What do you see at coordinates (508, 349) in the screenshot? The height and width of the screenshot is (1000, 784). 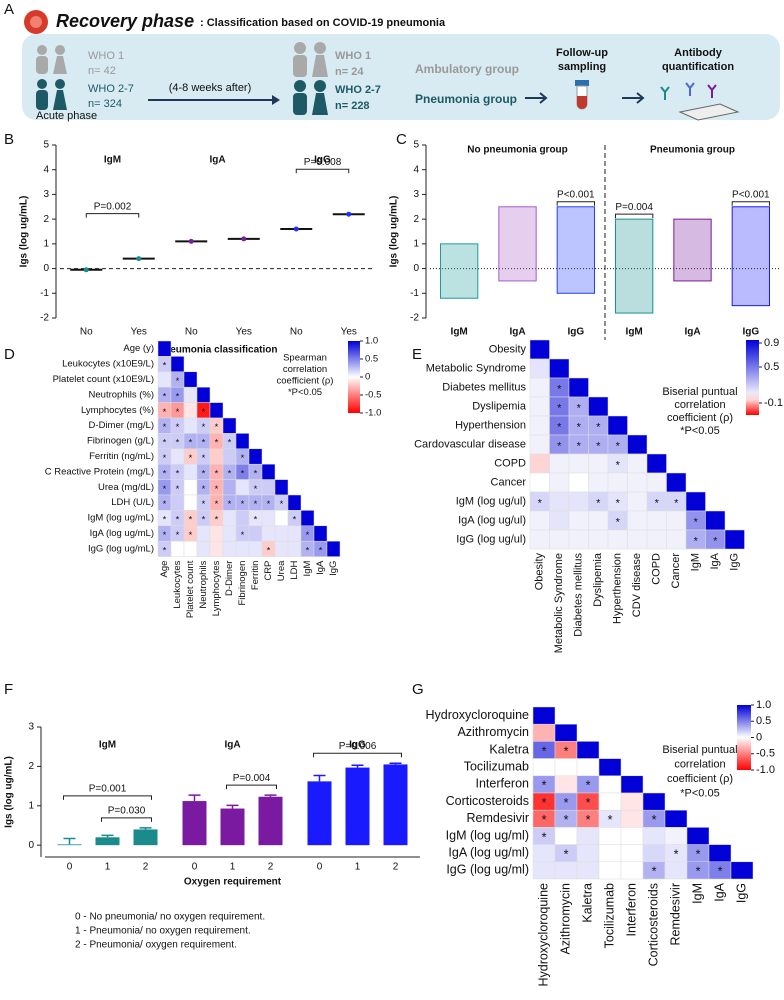 I see `row-label: Obesity` at bounding box center [508, 349].